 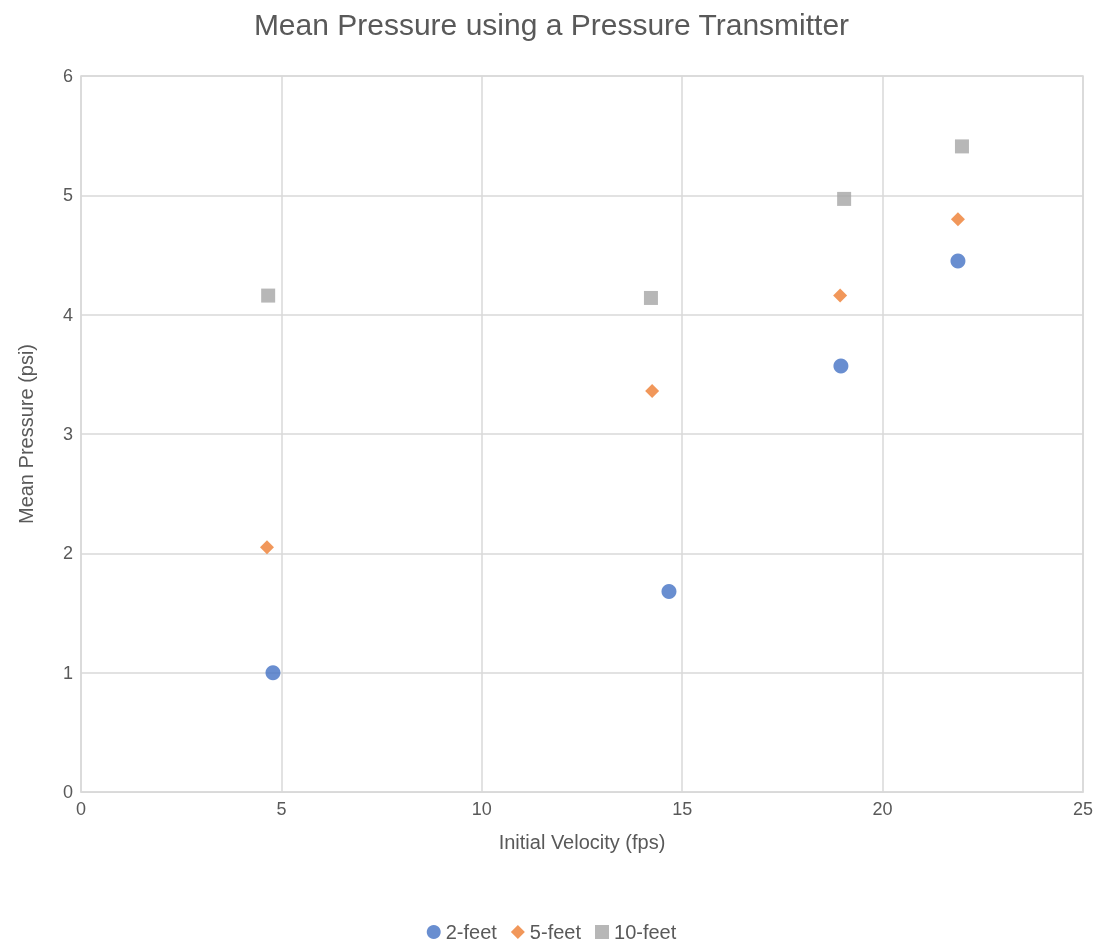 What do you see at coordinates (645, 932) in the screenshot?
I see `legend-label: 10-feet` at bounding box center [645, 932].